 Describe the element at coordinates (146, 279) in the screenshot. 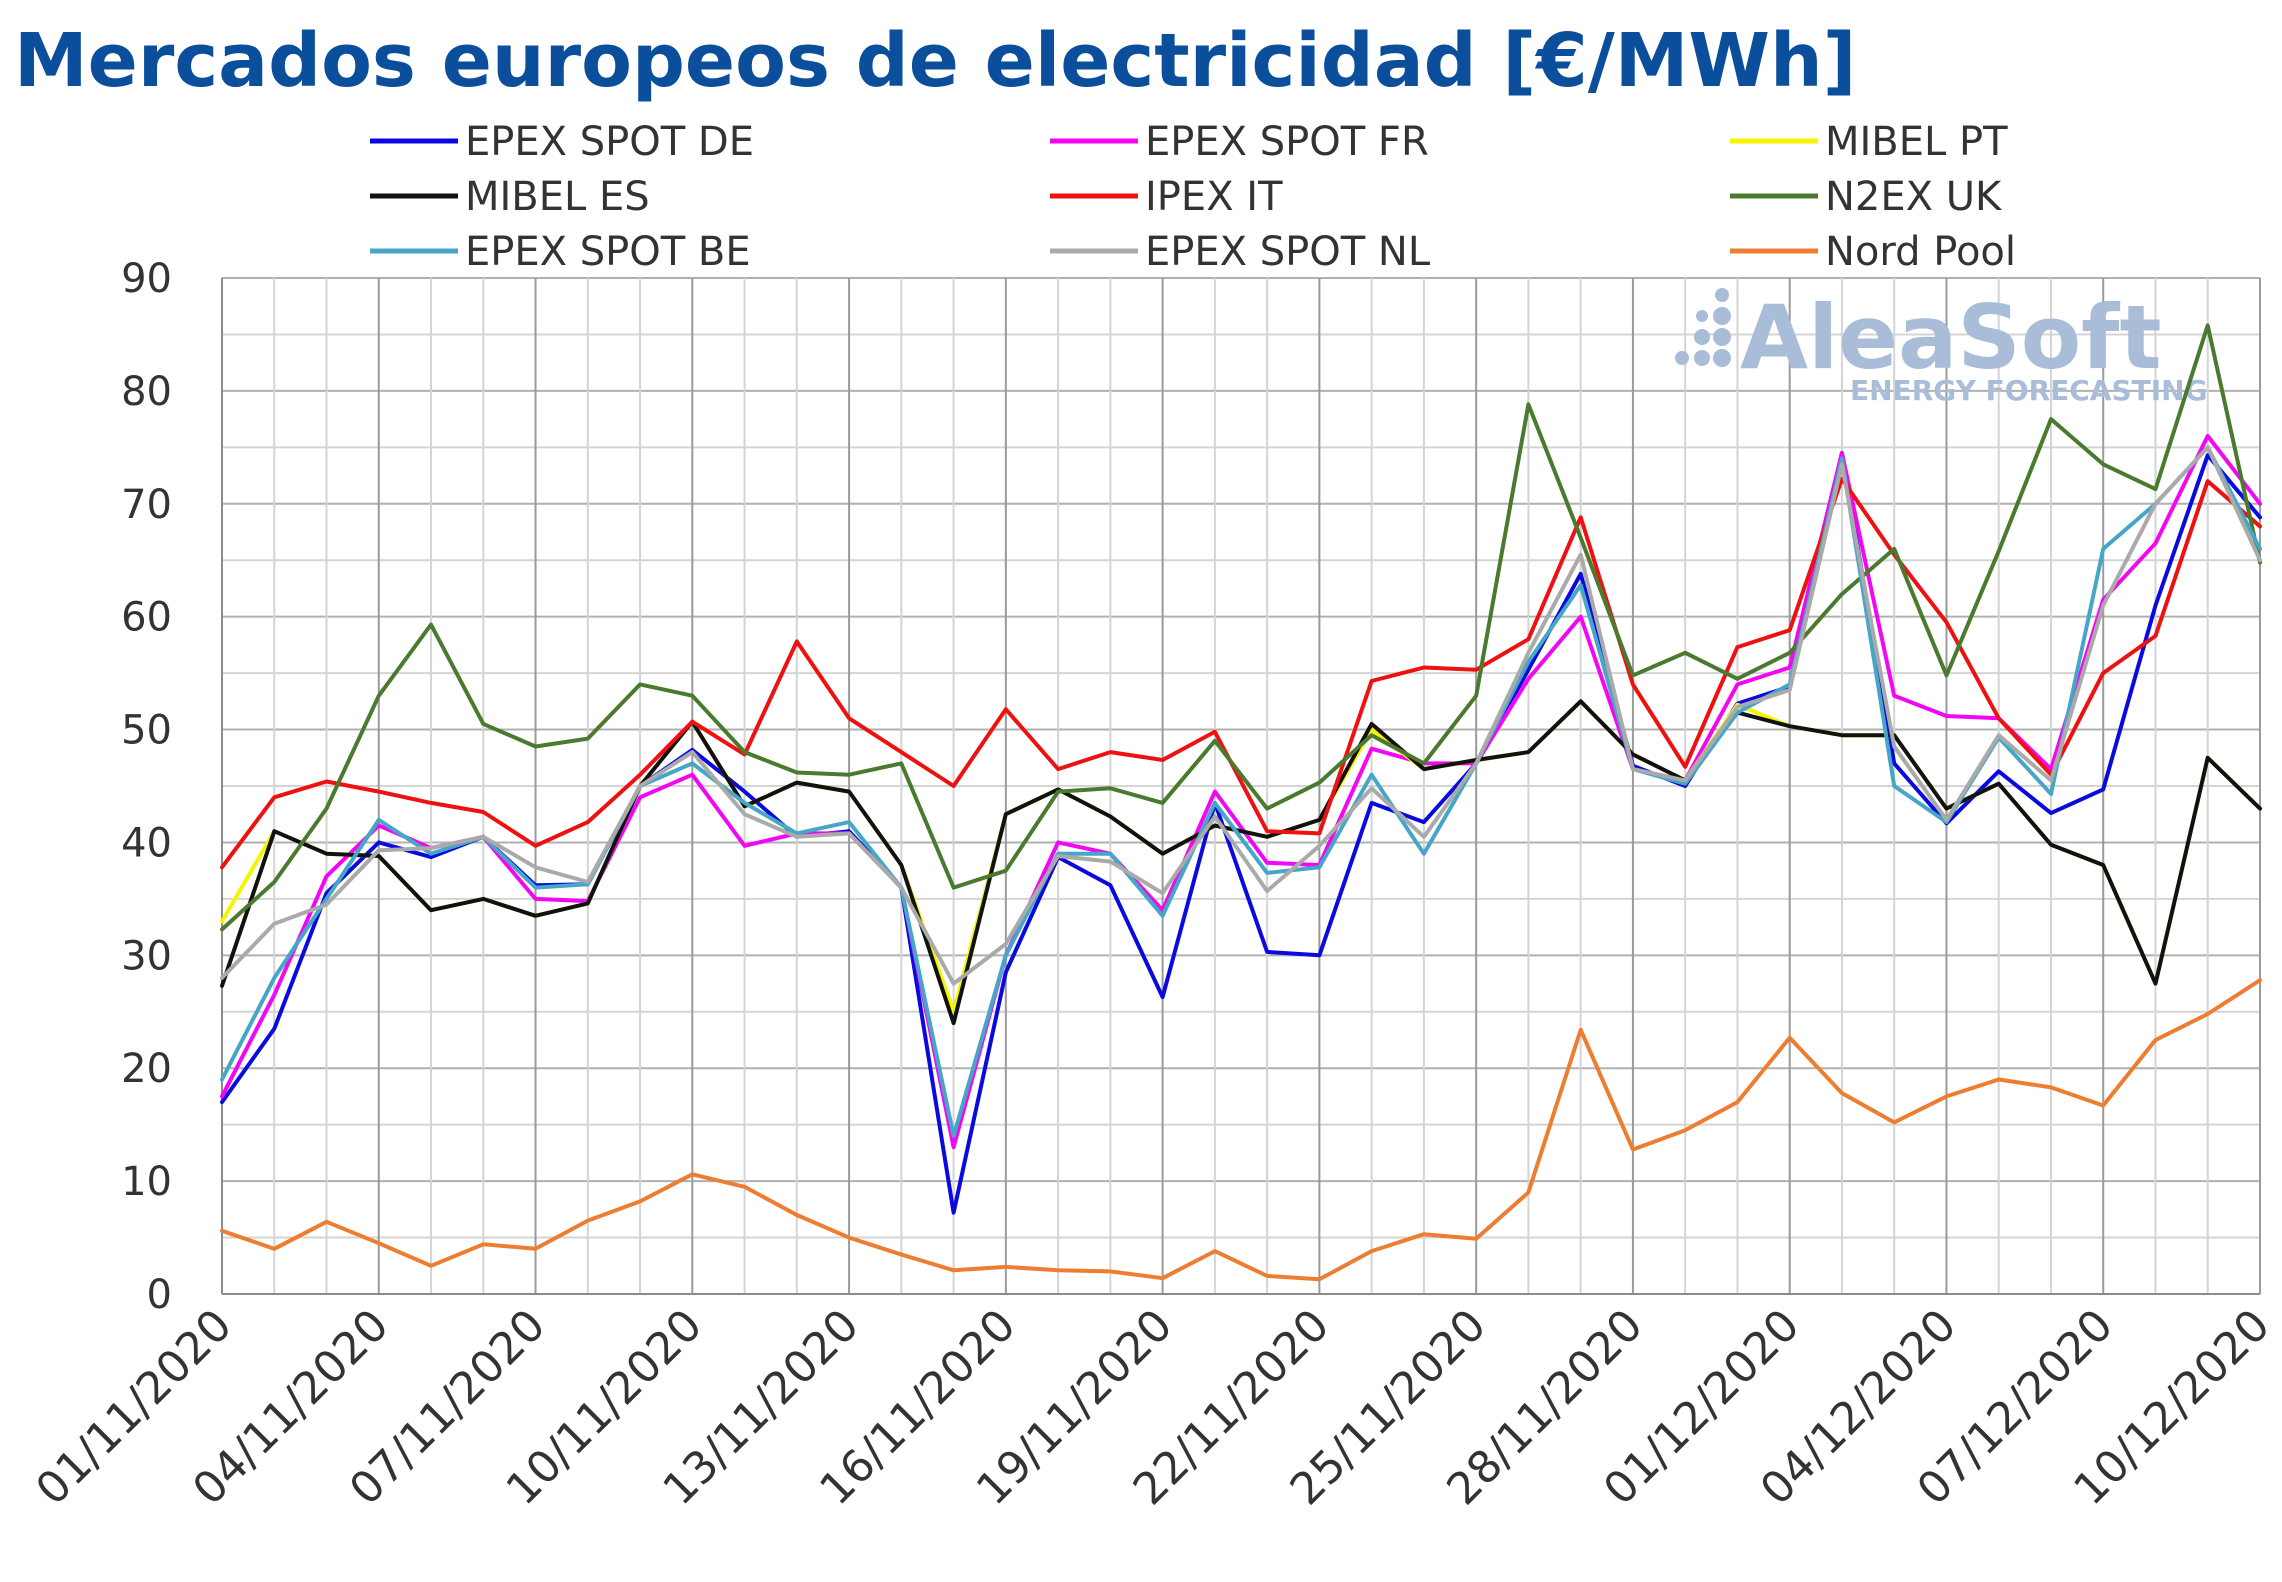

I see `y-tick-label: 90` at that location.